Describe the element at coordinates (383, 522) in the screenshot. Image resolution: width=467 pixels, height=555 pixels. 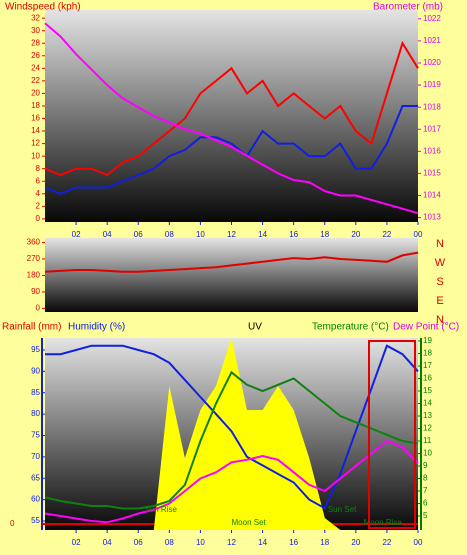
I see `annotation: Moon Rise` at that location.